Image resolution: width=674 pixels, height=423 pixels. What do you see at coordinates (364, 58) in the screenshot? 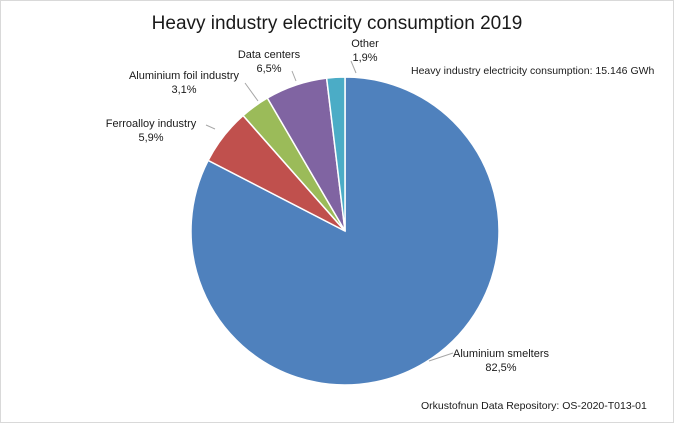
I see `slice-label-value: 1,9%` at bounding box center [364, 58].